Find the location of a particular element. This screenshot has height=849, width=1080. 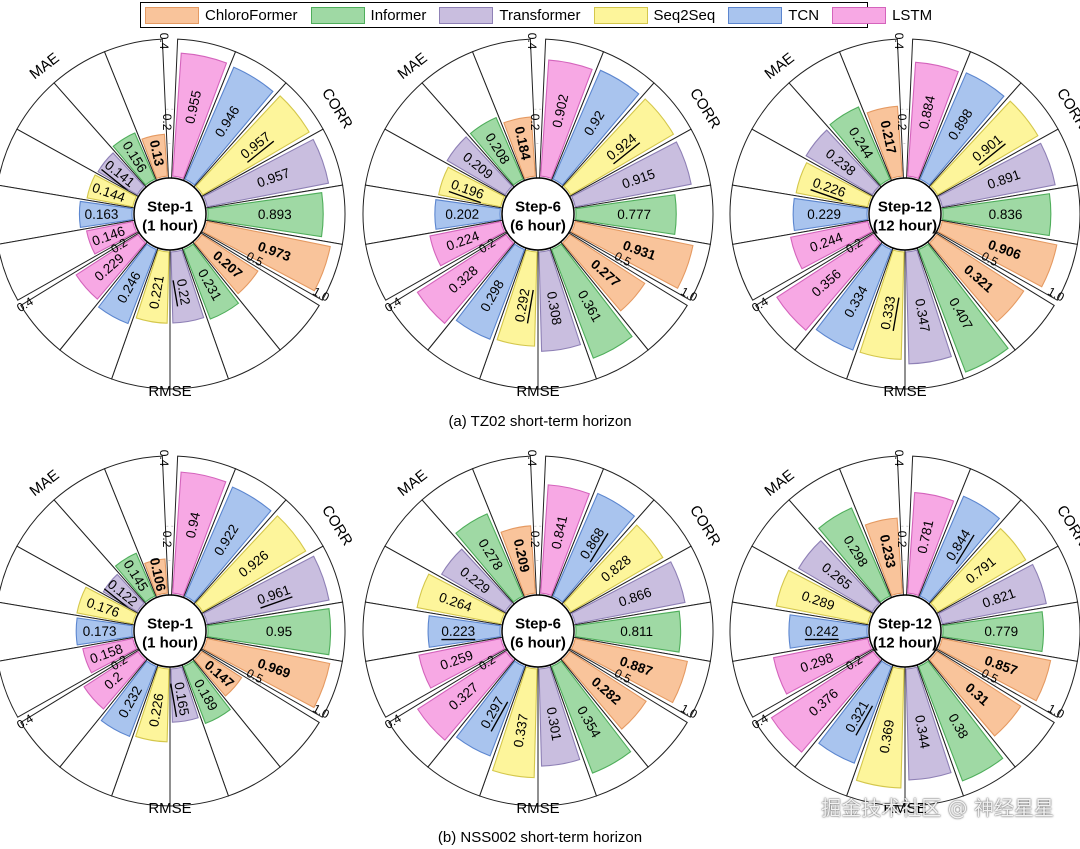

value-label: 0.106 is located at coordinates (158, 574).